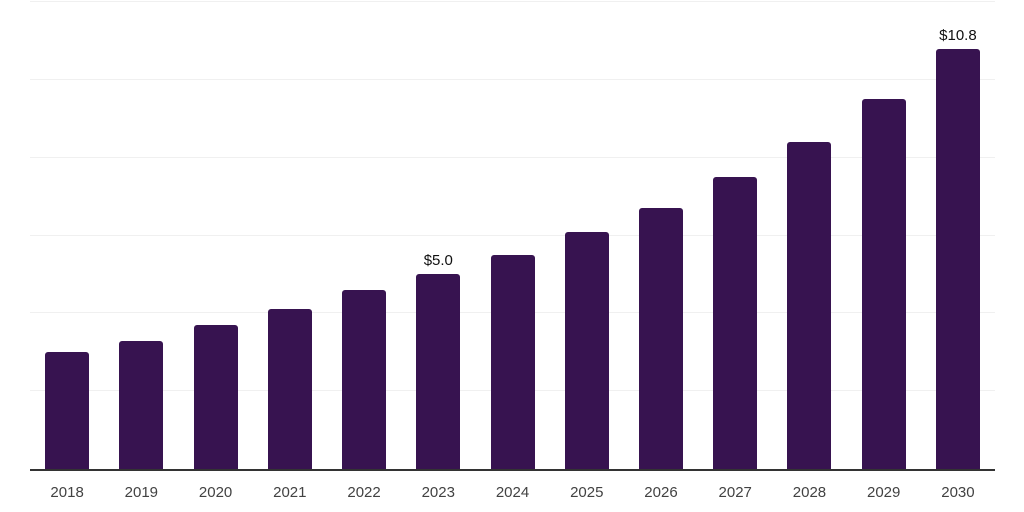 The width and height of the screenshot is (1024, 512). I want to click on bar-slot-2019, so click(141, 235).